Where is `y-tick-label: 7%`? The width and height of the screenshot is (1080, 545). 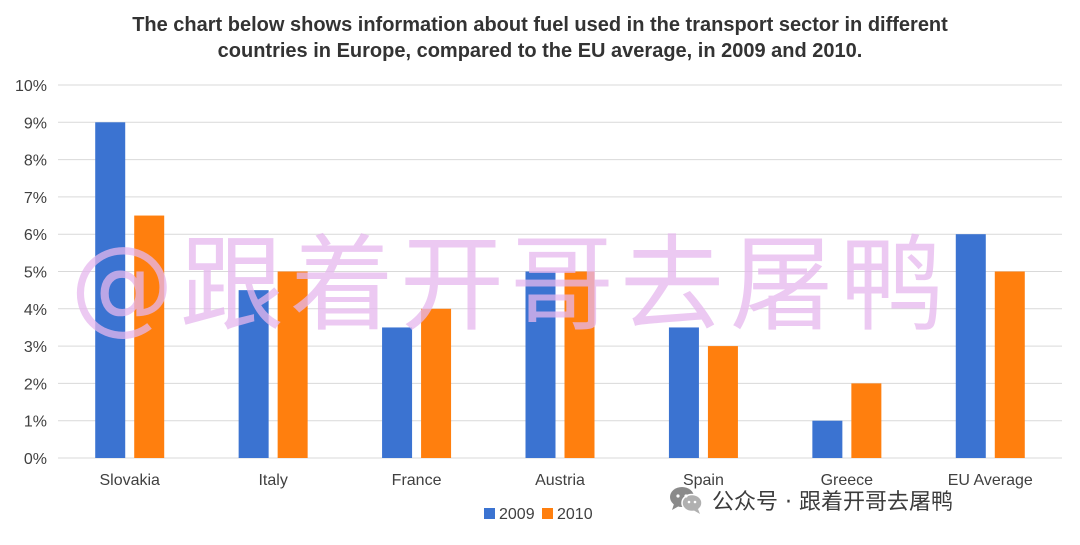 y-tick-label: 7% is located at coordinates (35, 198).